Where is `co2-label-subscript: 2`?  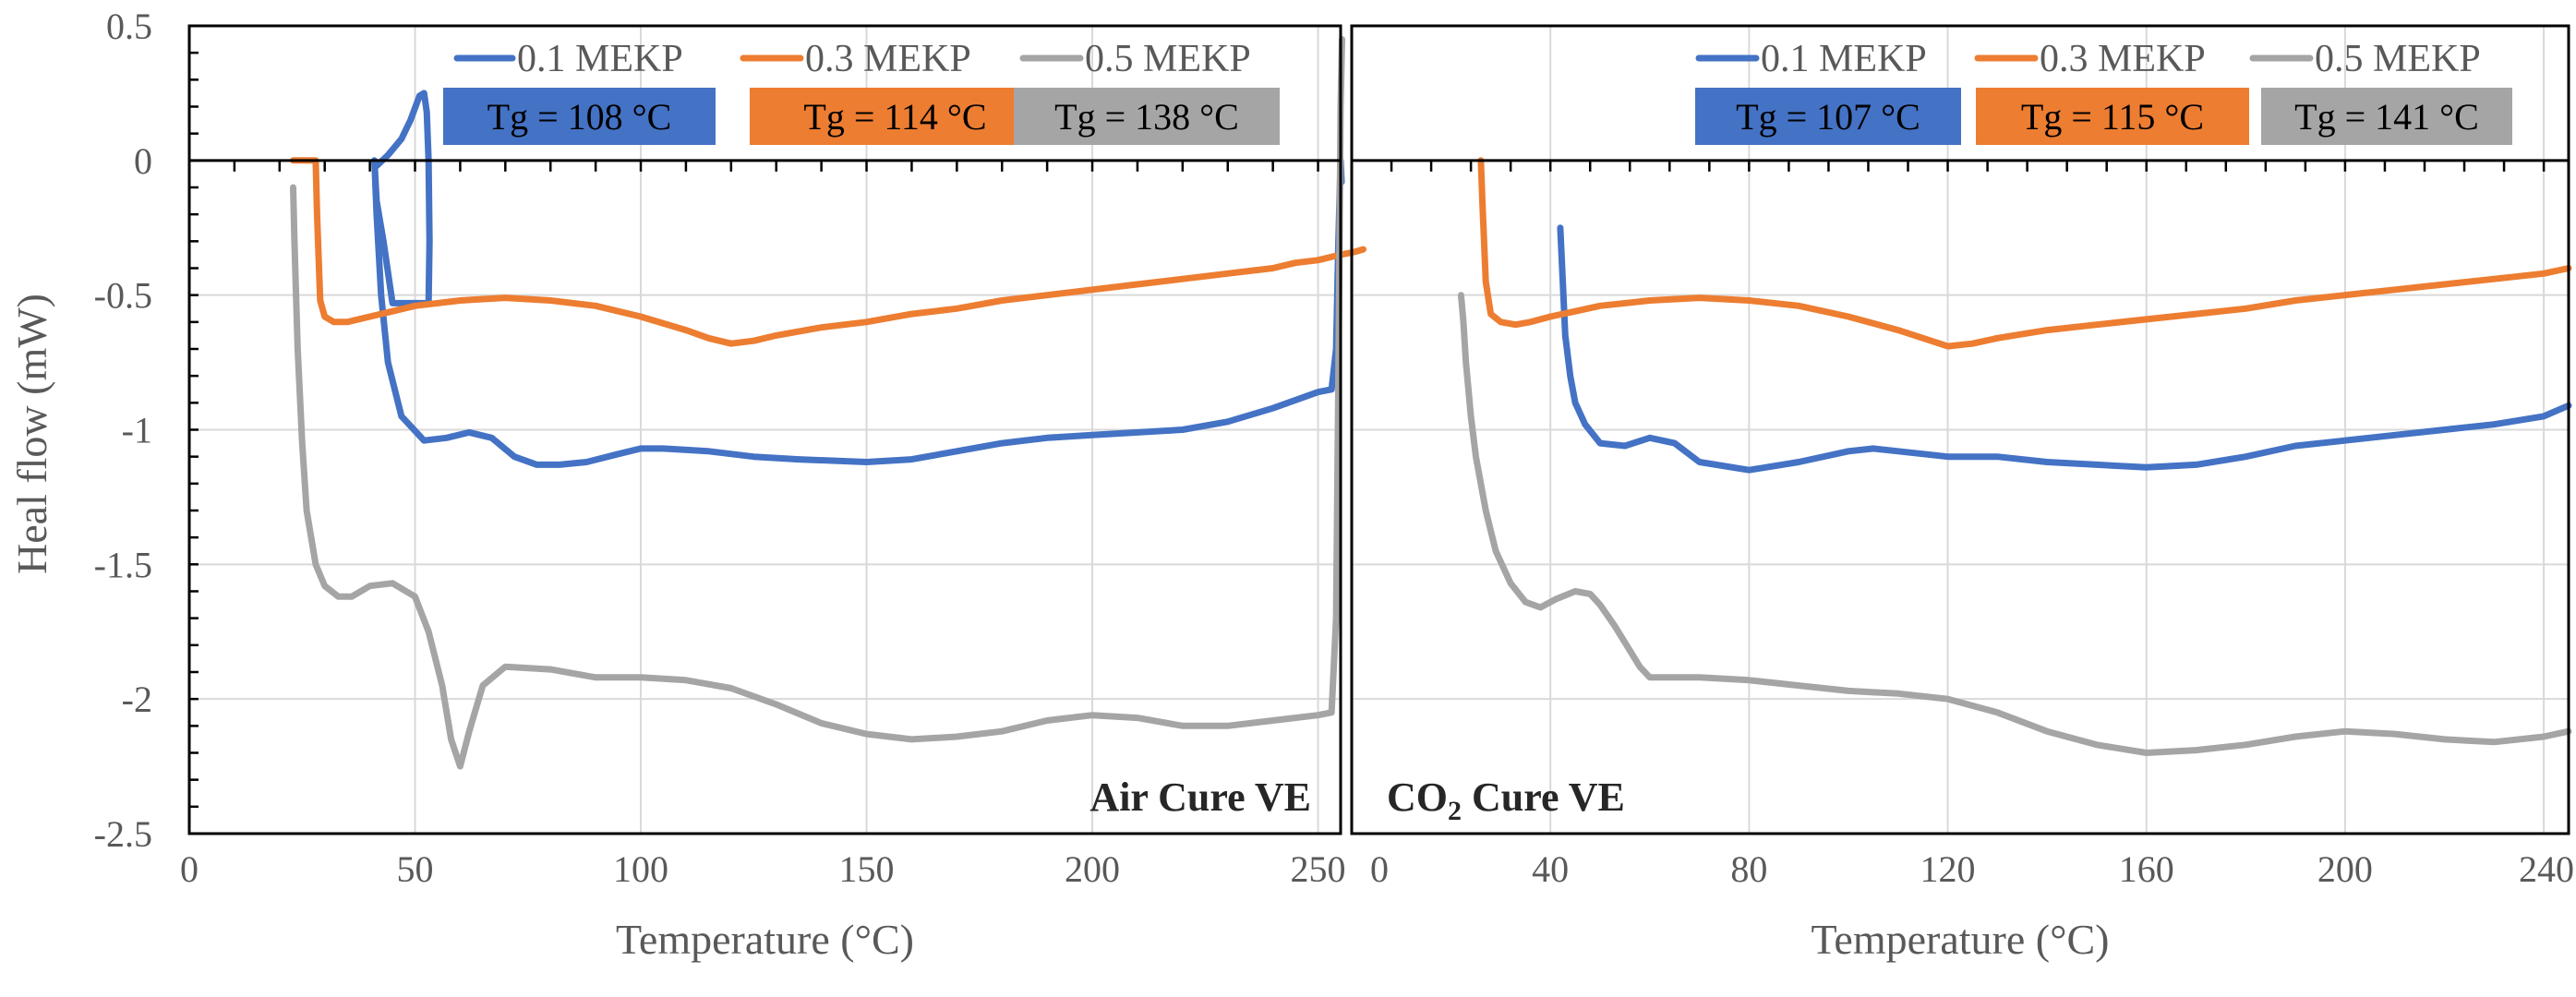
co2-label-subscript: 2 is located at coordinates (1455, 811).